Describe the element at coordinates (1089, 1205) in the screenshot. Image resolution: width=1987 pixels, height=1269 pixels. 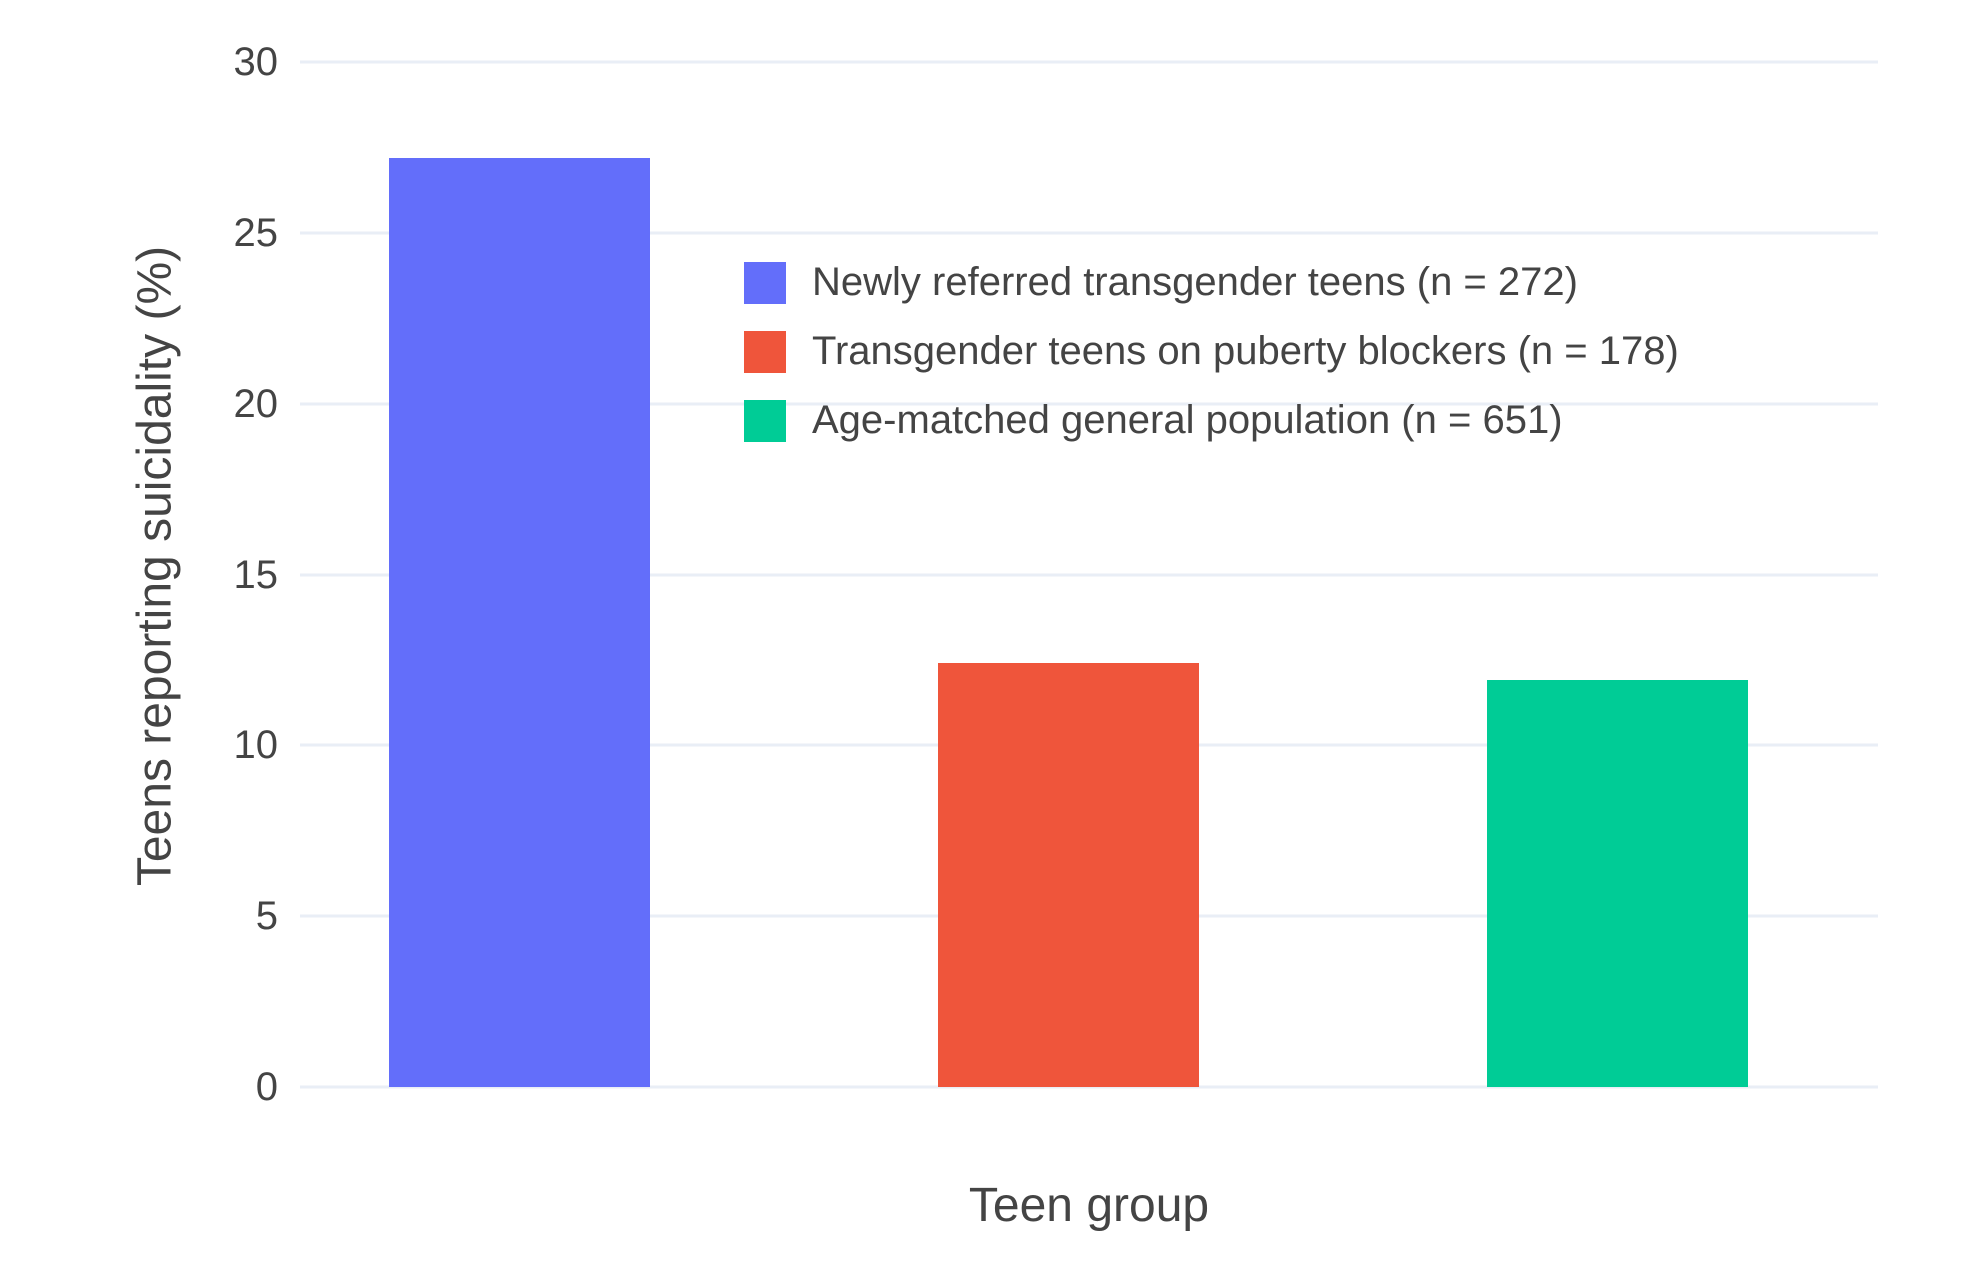
I see `x-axis-title: Teen group` at that location.